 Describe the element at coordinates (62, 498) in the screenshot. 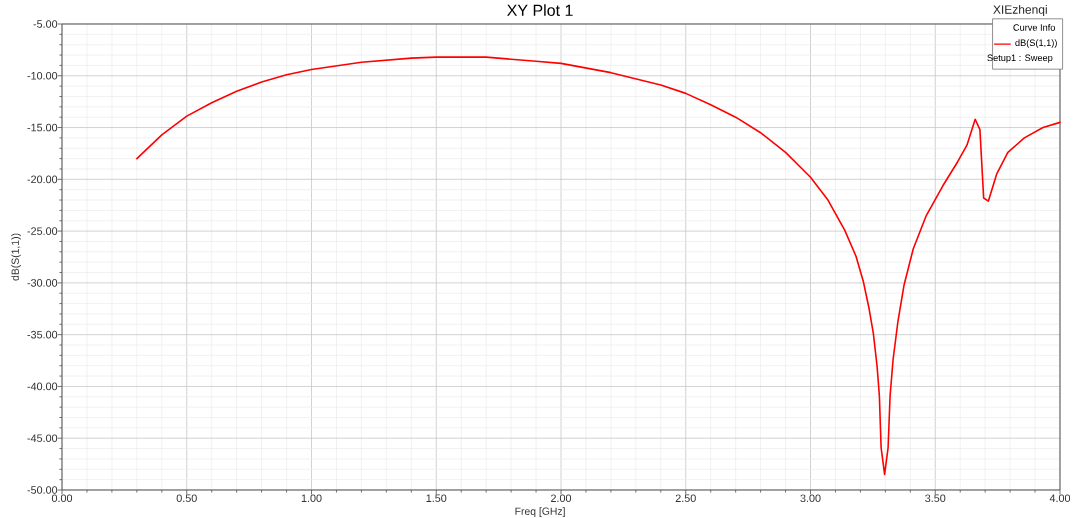

I see `x-tick-label: 0.00` at that location.